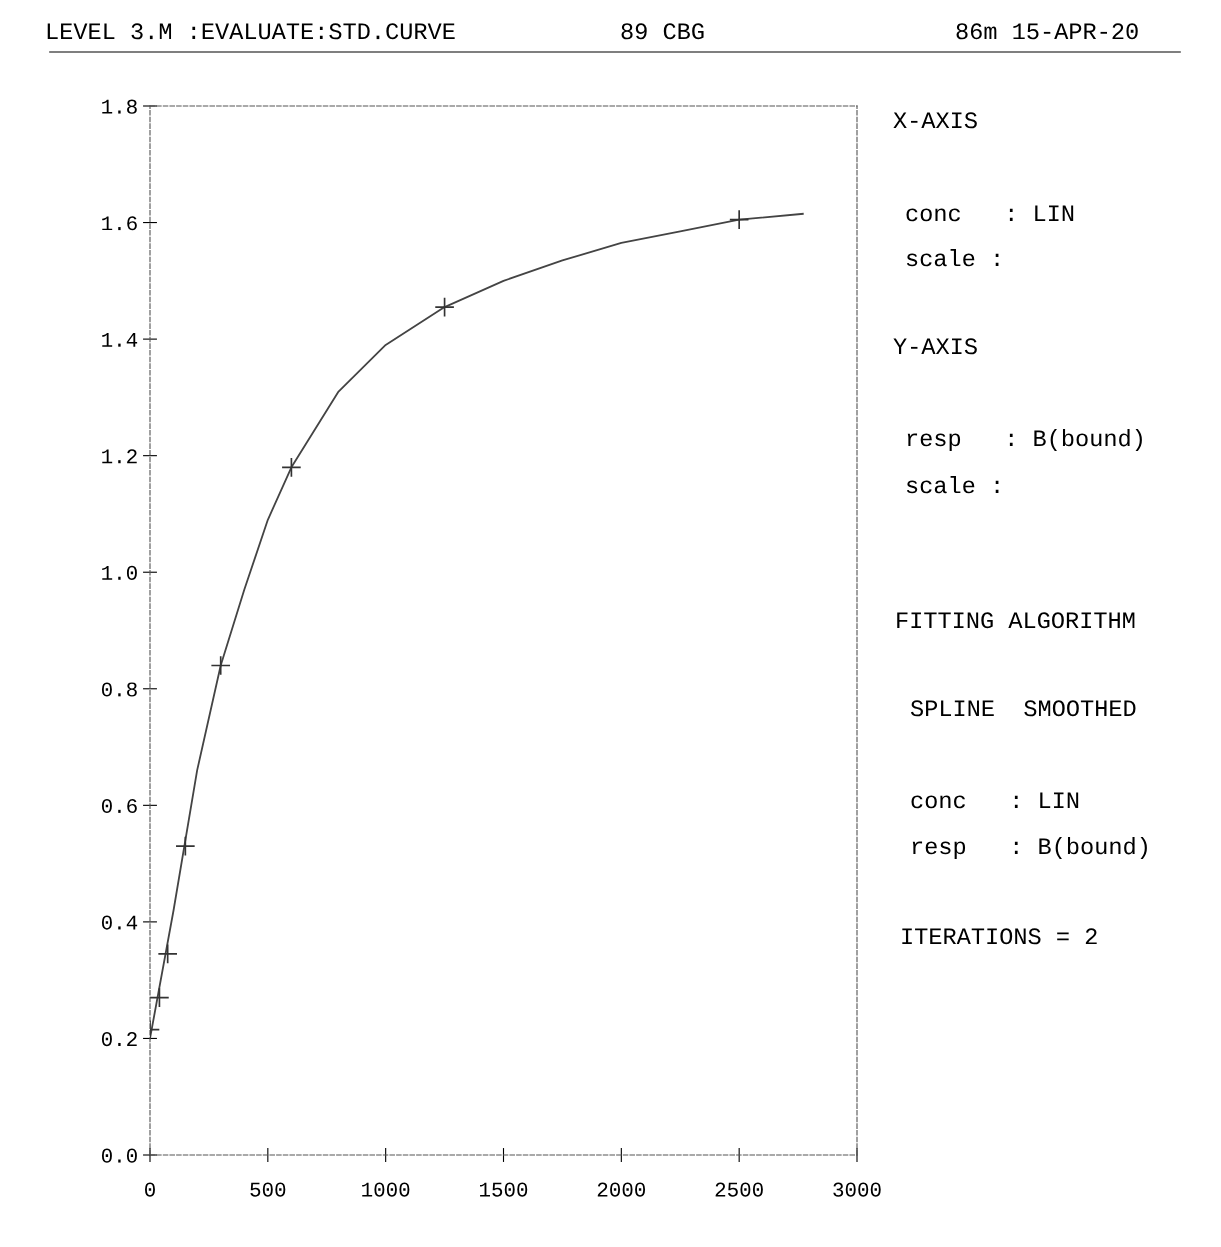 Image resolution: width=1221 pixels, height=1247 pixels. What do you see at coordinates (386, 1189) in the screenshot?
I see `x-tick-label: 1000` at bounding box center [386, 1189].